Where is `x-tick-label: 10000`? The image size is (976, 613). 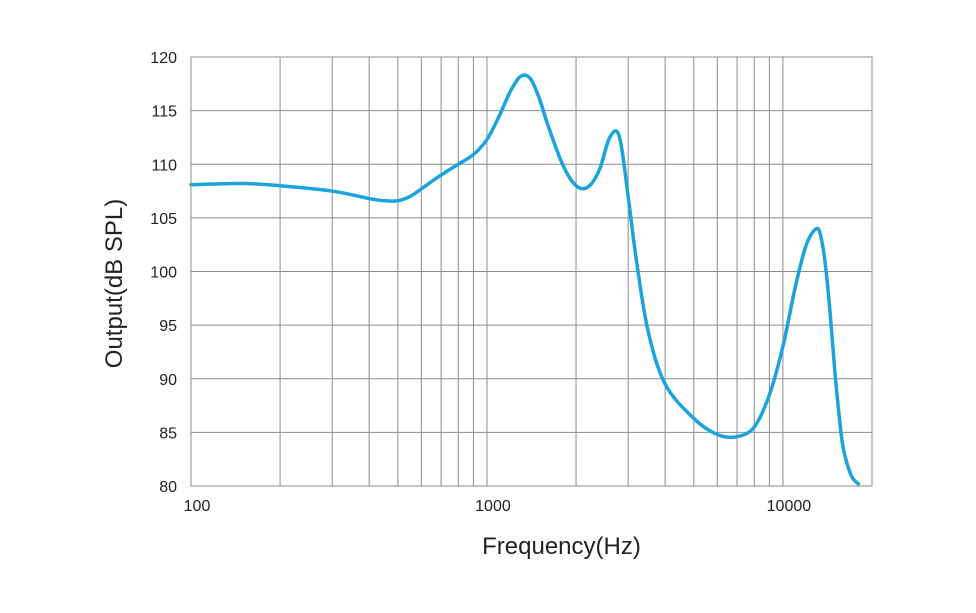 x-tick-label: 10000 is located at coordinates (789, 506).